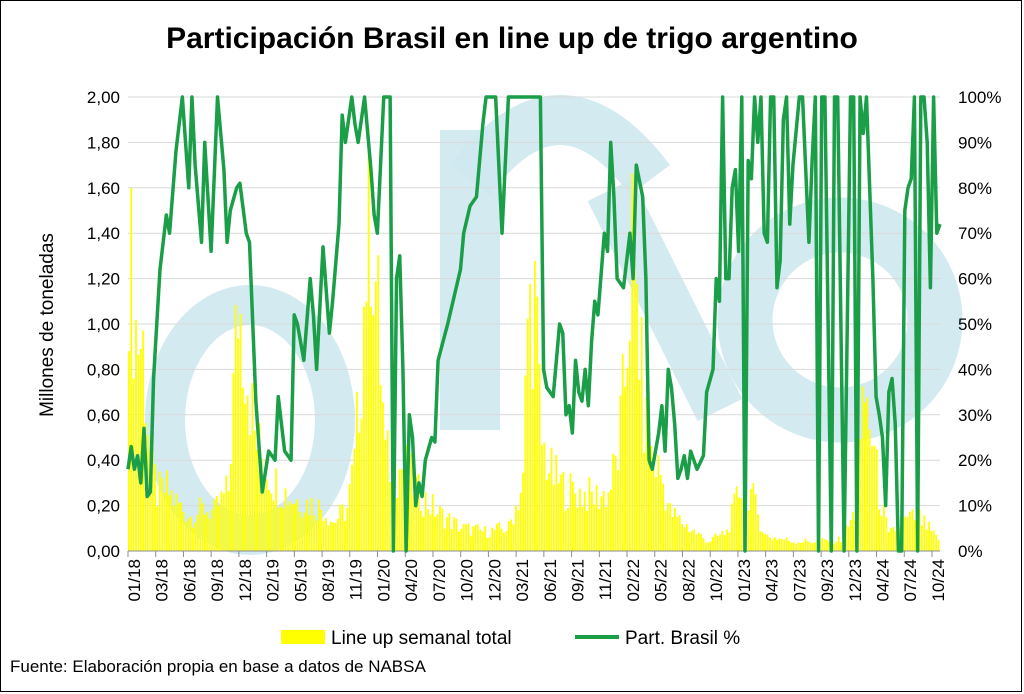  Describe the element at coordinates (383, 580) in the screenshot. I see `x-tick-label: 01/20` at that location.